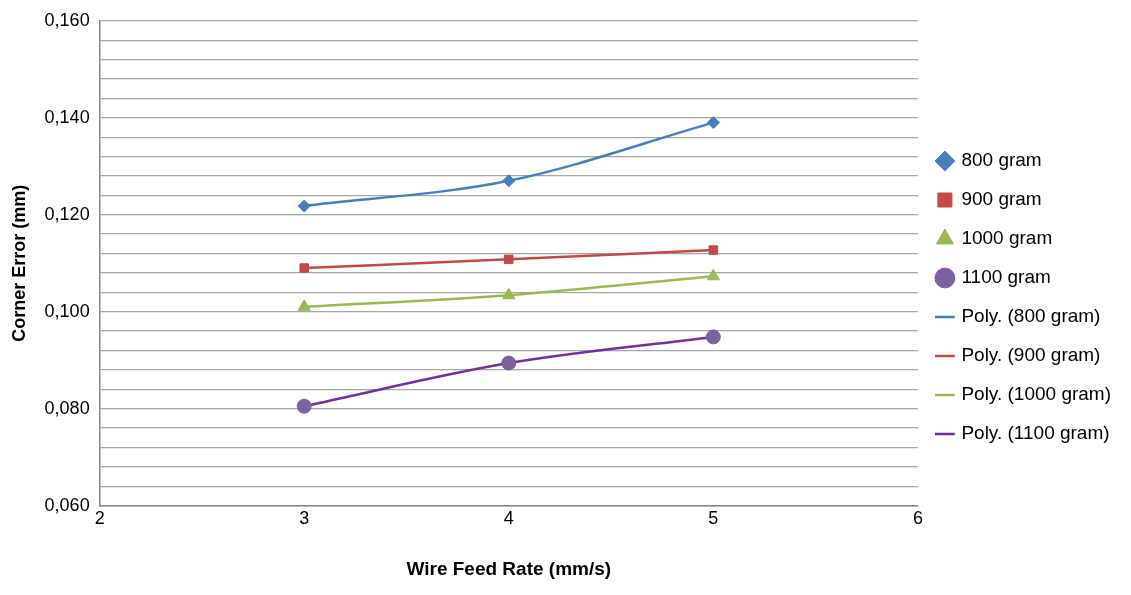 The image size is (1131, 595). Describe the element at coordinates (67, 310) in the screenshot. I see `y-tick-label: 0,100` at that location.